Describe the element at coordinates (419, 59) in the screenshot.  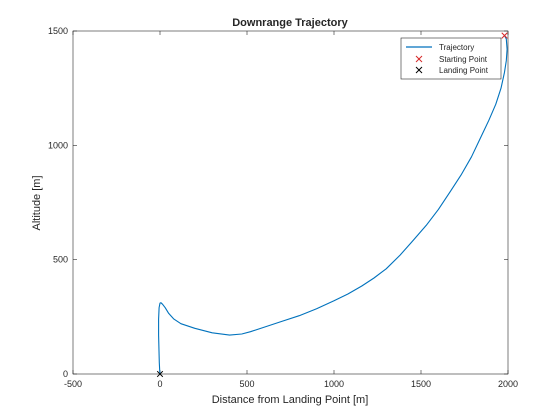
I see `legend-start-marker` at that location.